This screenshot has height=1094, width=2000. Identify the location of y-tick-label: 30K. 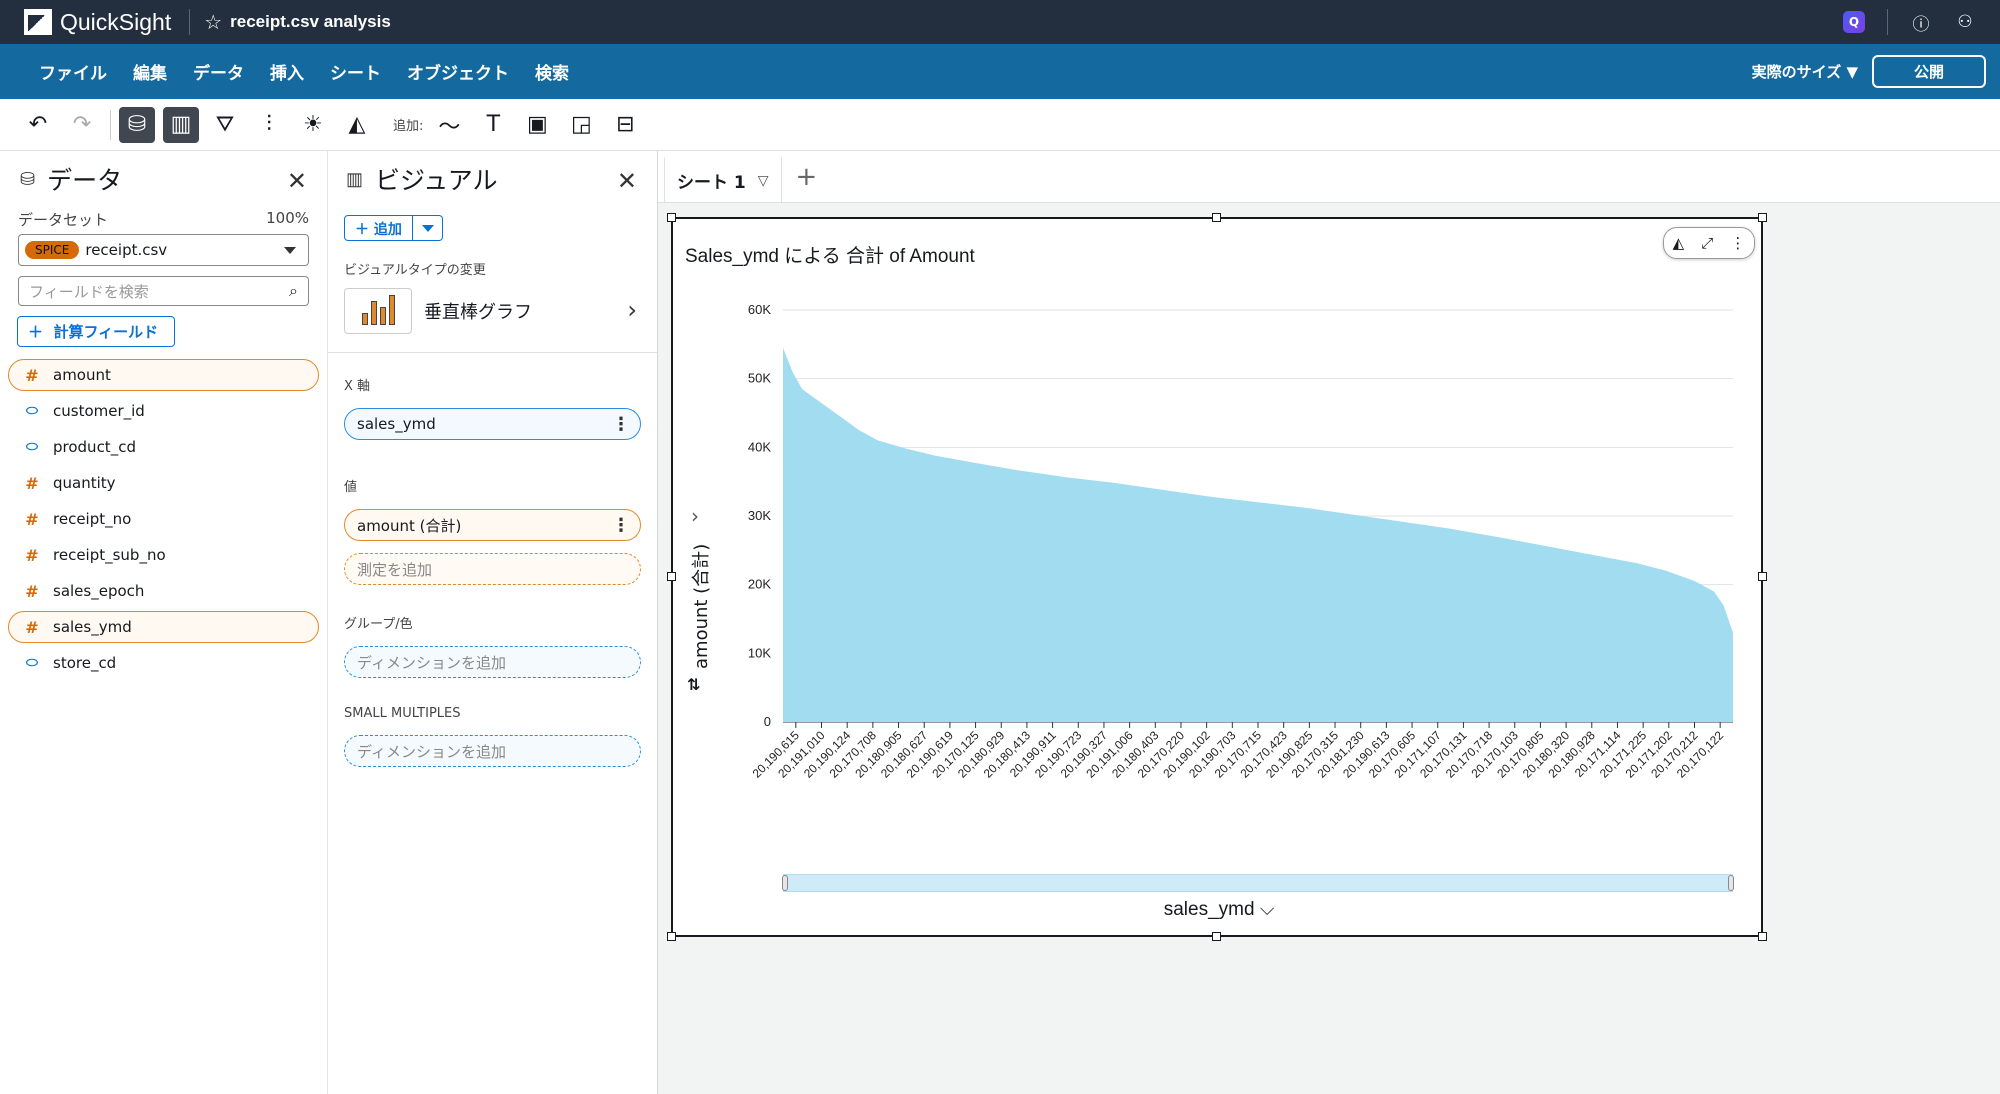
(759, 515).